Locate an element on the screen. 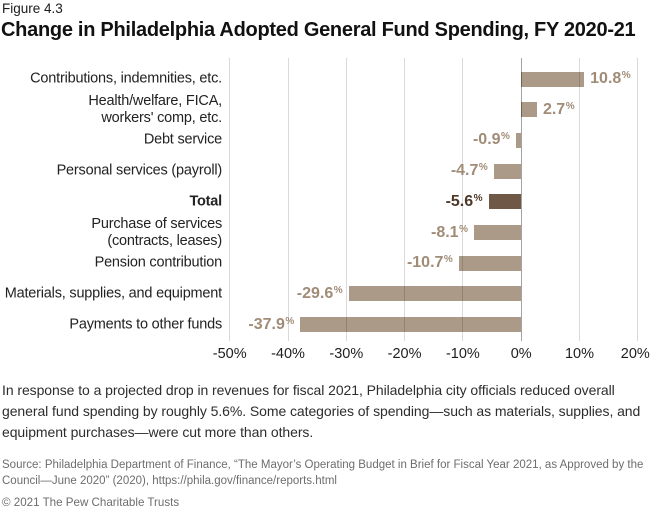 This screenshot has width=650, height=513. value-number: 2.7 is located at coordinates (554, 109).